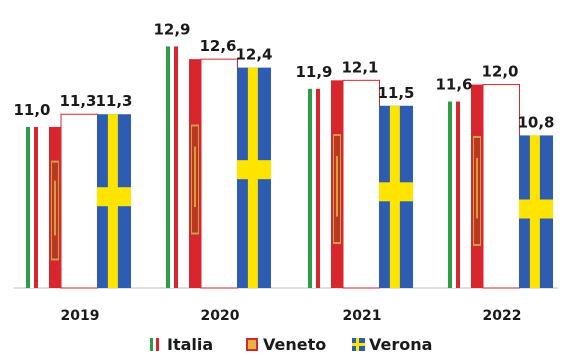 This screenshot has width=567, height=359. What do you see at coordinates (77, 101) in the screenshot?
I see `value-label-extra-2019: 11,3` at bounding box center [77, 101].